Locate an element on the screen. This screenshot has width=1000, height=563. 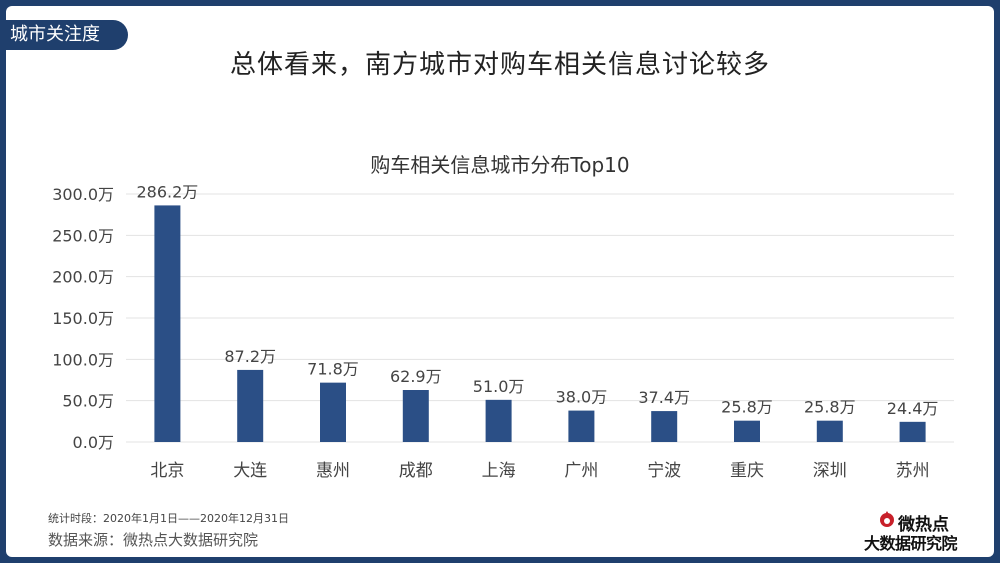
logo-text-line1: 微热点 is located at coordinates (923, 525).